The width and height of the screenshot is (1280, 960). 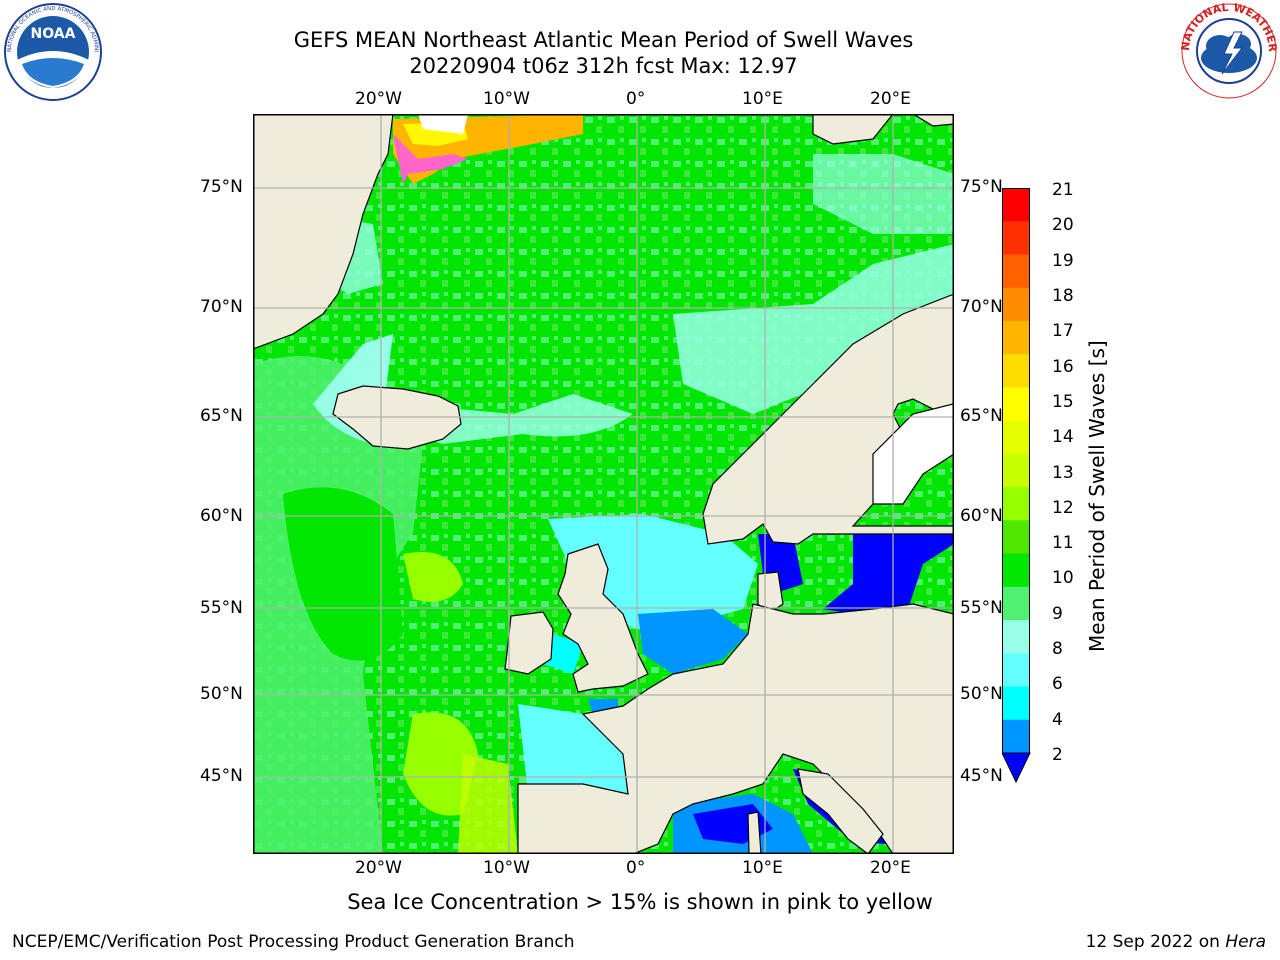 I want to click on lat-label-left: 50°N, so click(x=221, y=694).